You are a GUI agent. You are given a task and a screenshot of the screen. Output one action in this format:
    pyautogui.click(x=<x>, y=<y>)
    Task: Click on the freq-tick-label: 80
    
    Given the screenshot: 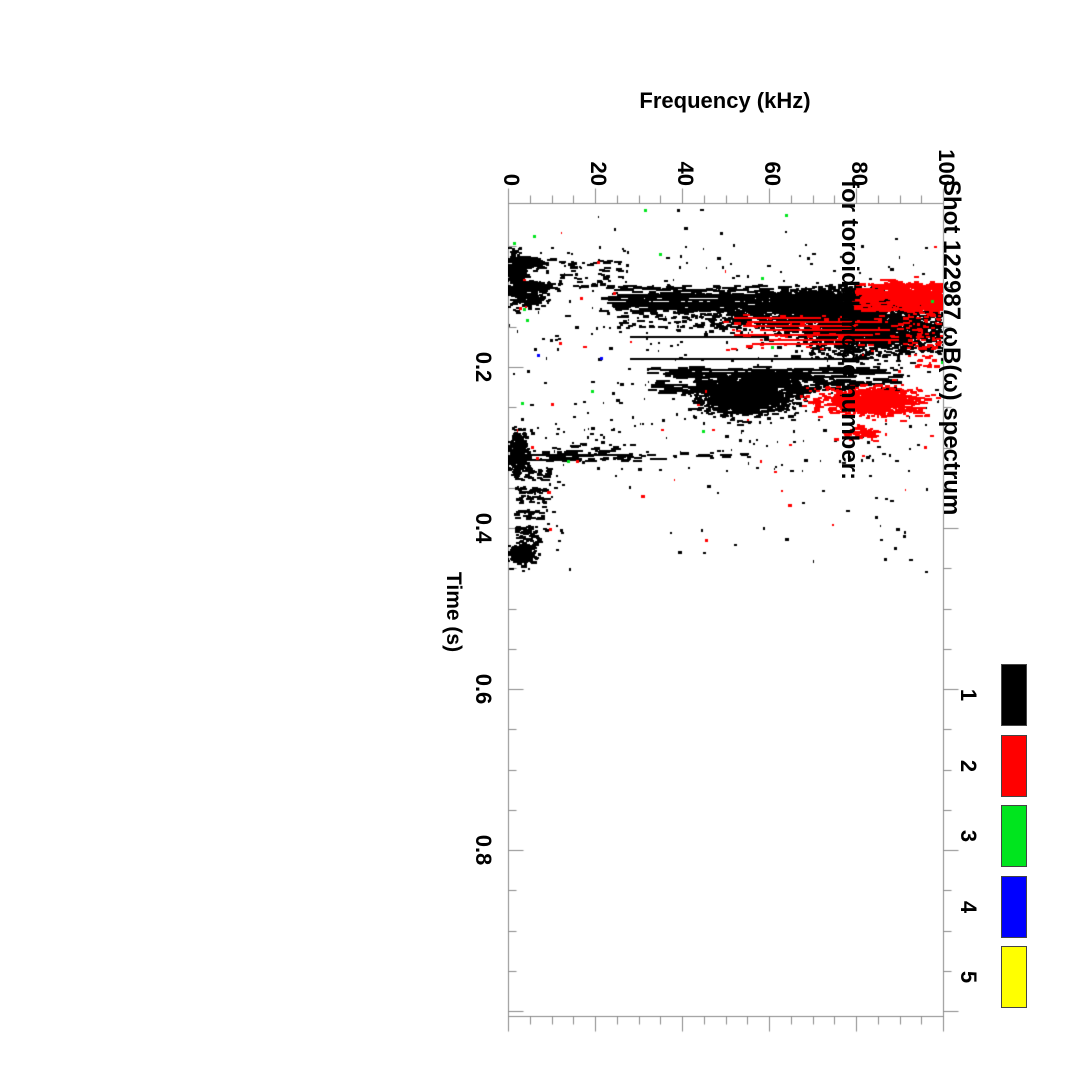 What is the action you would take?
    pyautogui.click(x=859, y=173)
    